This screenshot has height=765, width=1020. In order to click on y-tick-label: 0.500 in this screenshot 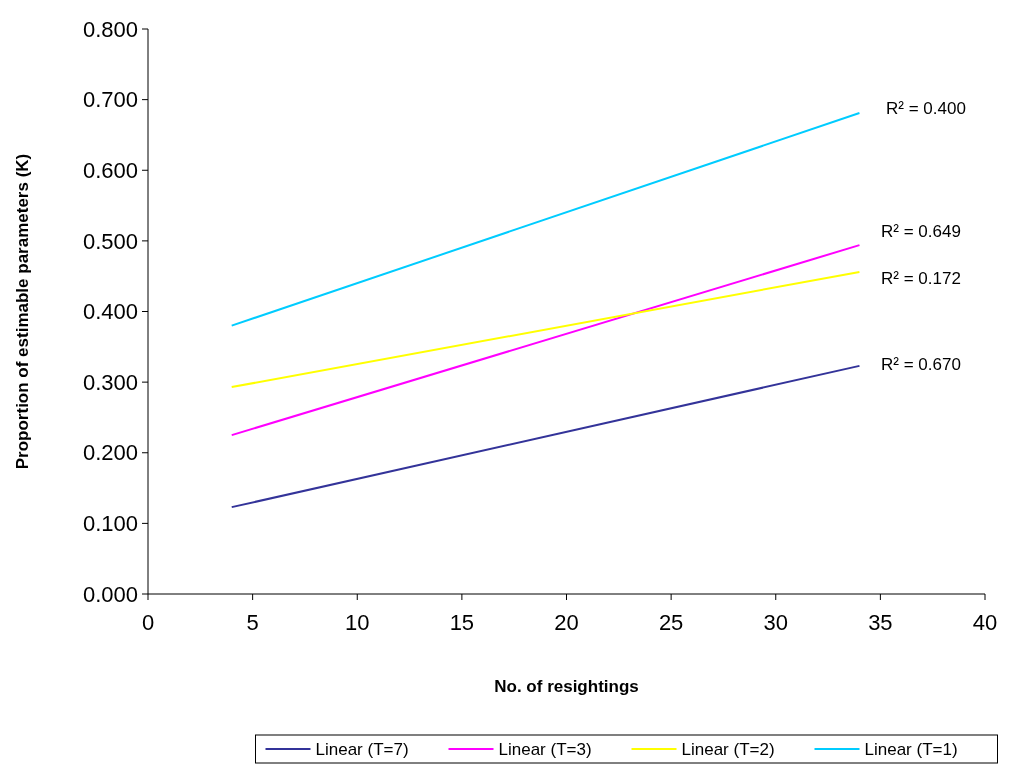, I will do `click(110, 241)`.